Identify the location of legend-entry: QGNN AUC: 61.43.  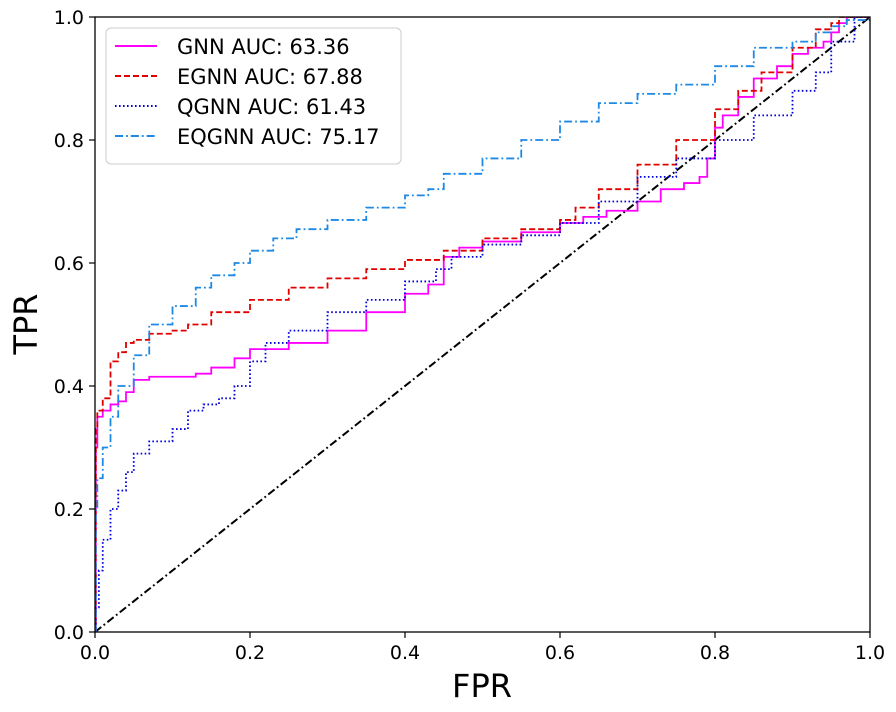
(271, 107).